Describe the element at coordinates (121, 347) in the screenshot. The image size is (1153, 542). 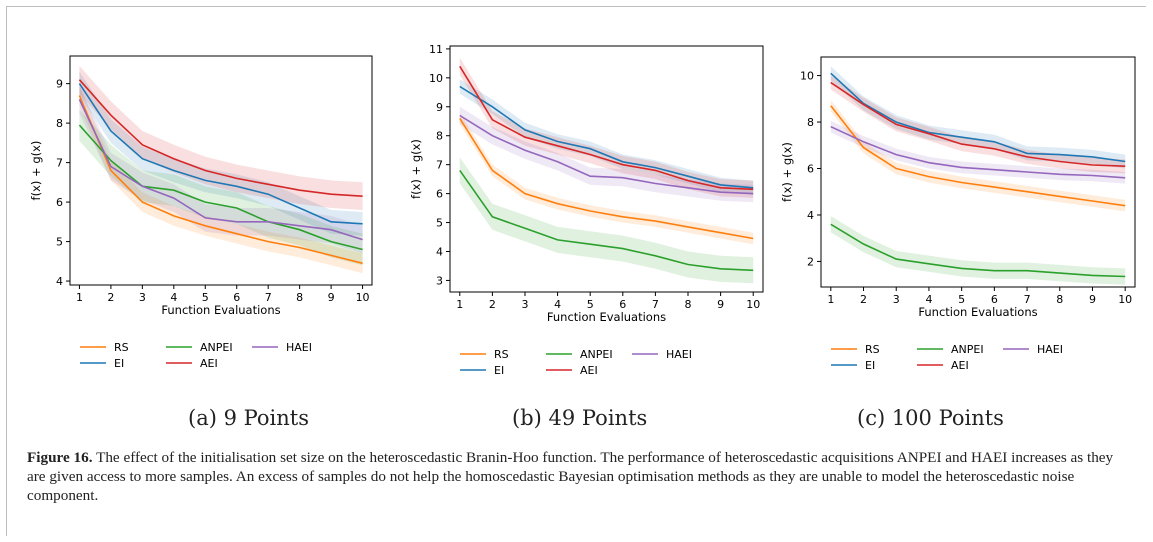
I see `legend-label-rs: RS` at that location.